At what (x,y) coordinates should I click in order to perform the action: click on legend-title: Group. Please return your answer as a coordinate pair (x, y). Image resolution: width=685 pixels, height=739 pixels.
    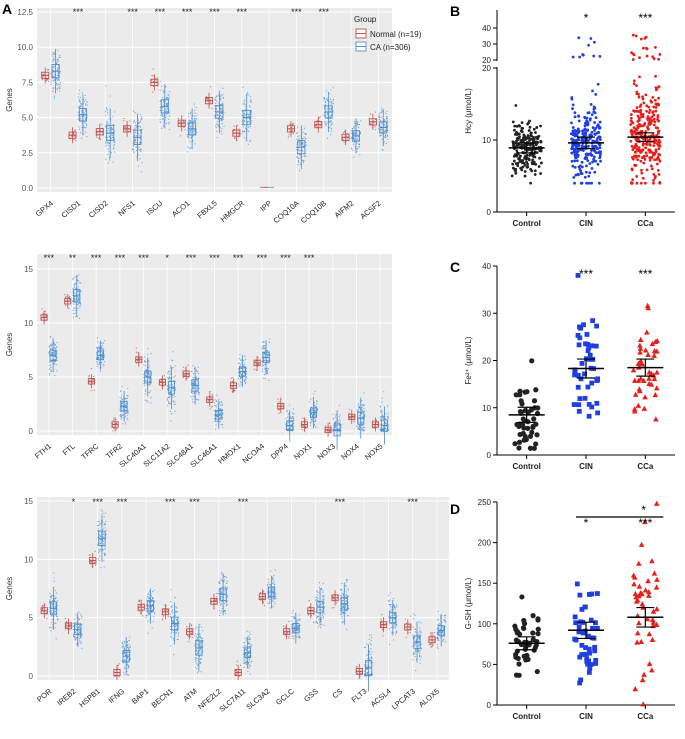
    Looking at the image, I should click on (365, 19).